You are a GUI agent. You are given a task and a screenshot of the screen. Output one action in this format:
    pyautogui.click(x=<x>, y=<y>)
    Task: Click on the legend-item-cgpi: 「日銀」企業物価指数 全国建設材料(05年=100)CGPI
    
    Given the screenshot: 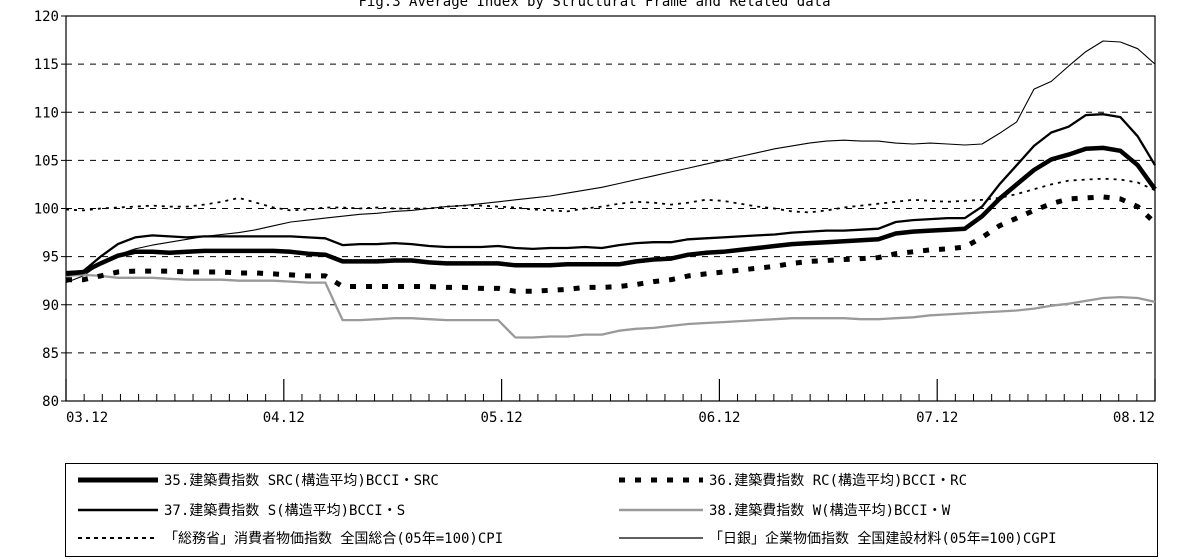 What is the action you would take?
    pyautogui.click(x=838, y=538)
    